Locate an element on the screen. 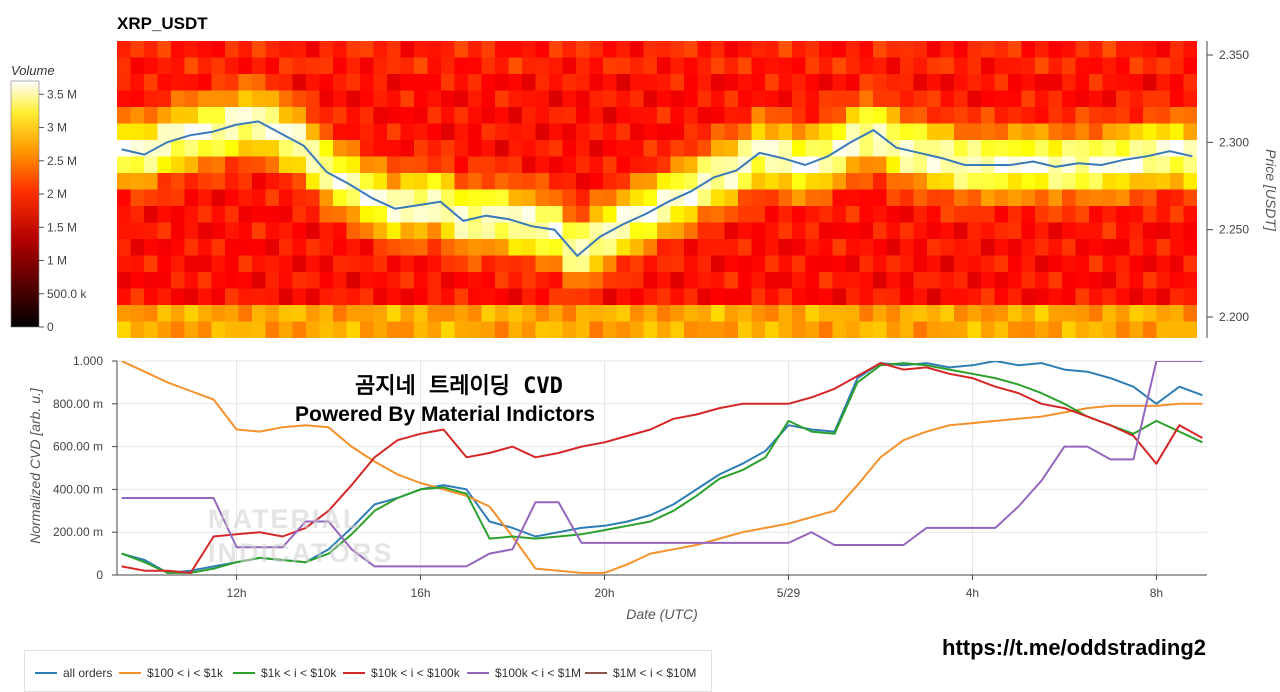  price-tick-label: 2.350 is located at coordinates (1234, 55).